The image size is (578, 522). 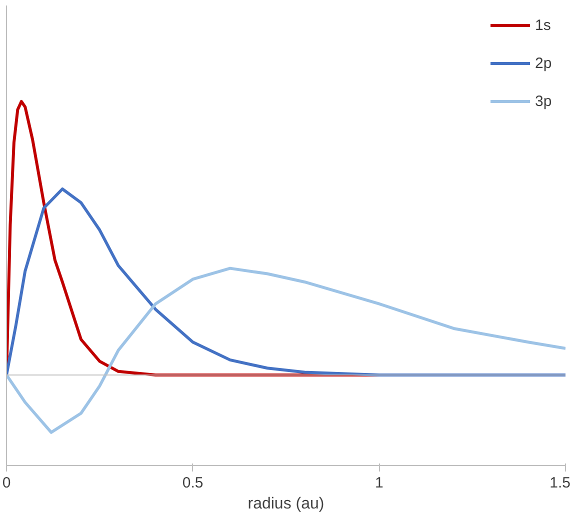 I want to click on x-axis-title: radius (au), so click(x=286, y=504).